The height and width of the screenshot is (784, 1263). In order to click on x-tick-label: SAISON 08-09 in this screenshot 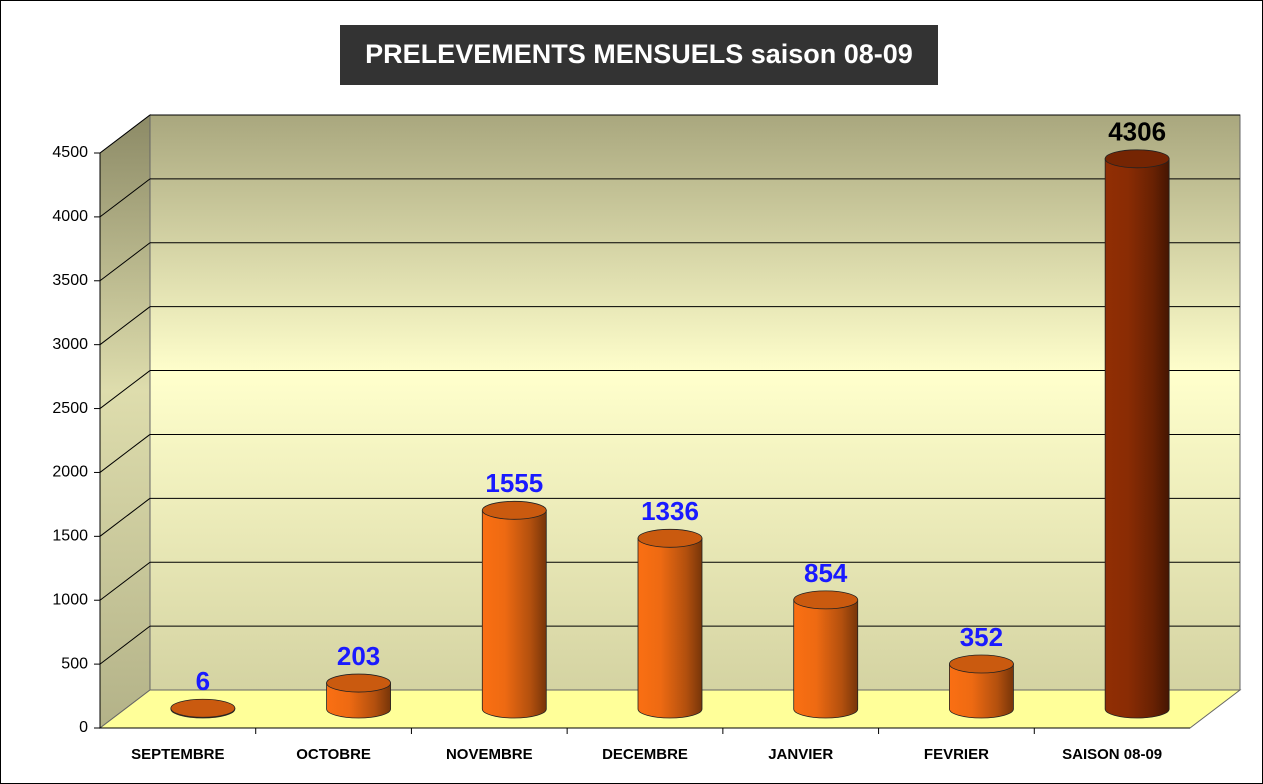, I will do `click(1112, 754)`.